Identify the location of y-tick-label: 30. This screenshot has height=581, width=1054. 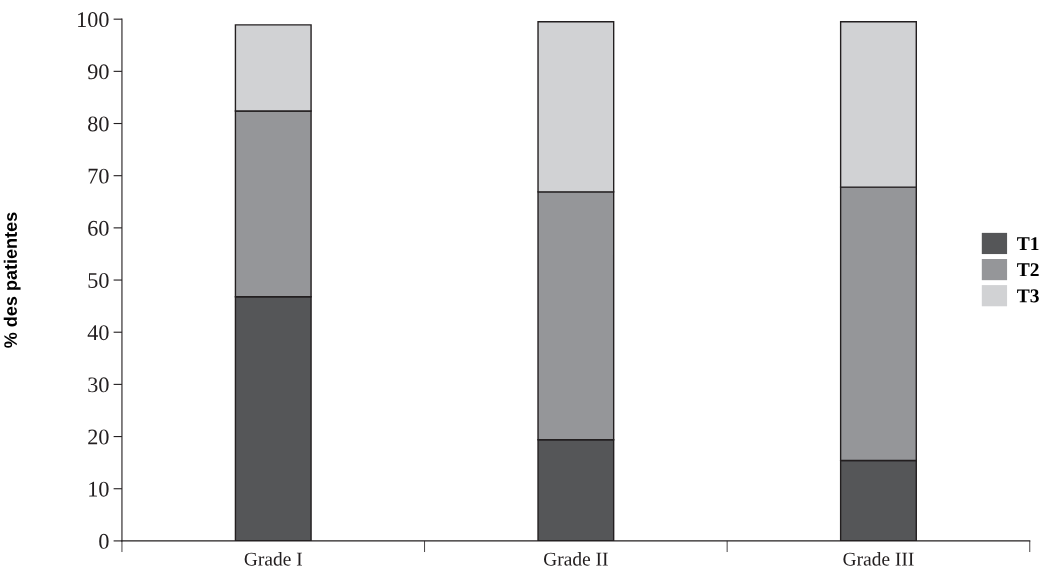
(98, 385).